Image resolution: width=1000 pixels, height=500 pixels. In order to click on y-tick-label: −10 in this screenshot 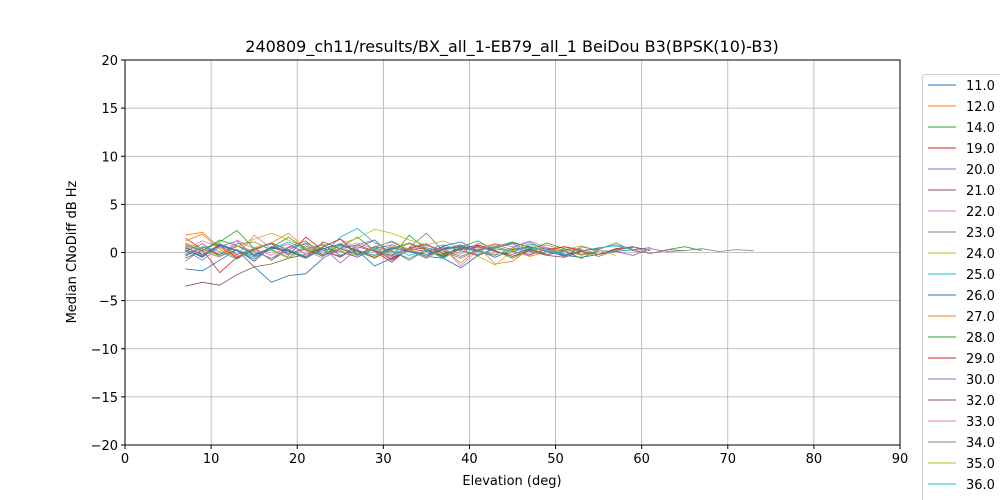, I will do `click(104, 350)`.